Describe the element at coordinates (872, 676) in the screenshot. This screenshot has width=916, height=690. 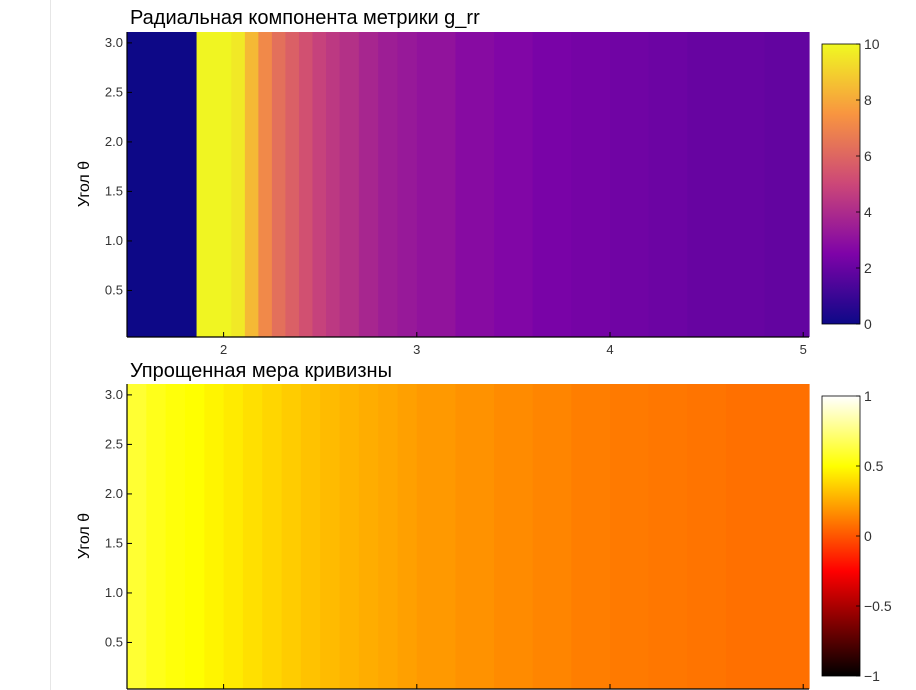
I see `colorbar-tick-label: −1` at that location.